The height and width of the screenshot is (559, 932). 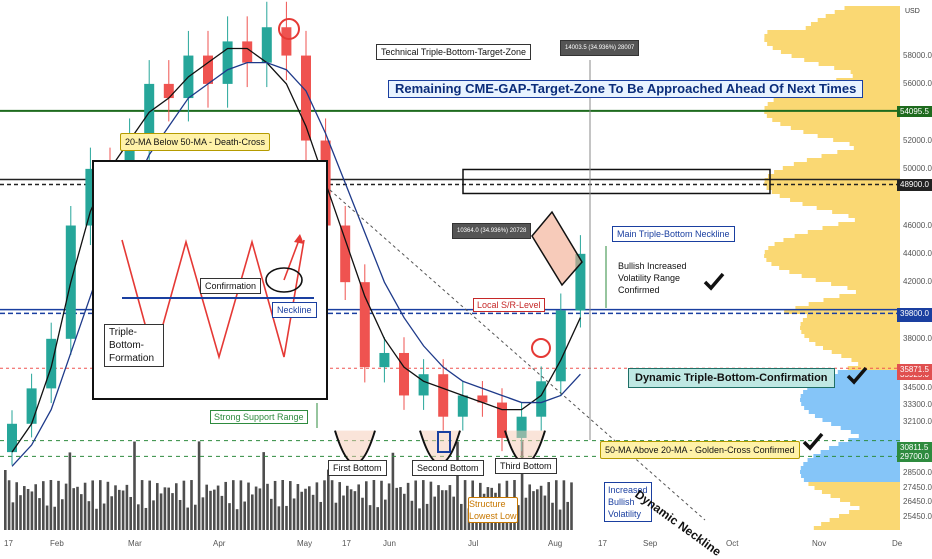 What do you see at coordinates (195, 142) in the screenshot?
I see `death-cross-label: 20-MA Below 50-MA - Death-Cross` at bounding box center [195, 142].